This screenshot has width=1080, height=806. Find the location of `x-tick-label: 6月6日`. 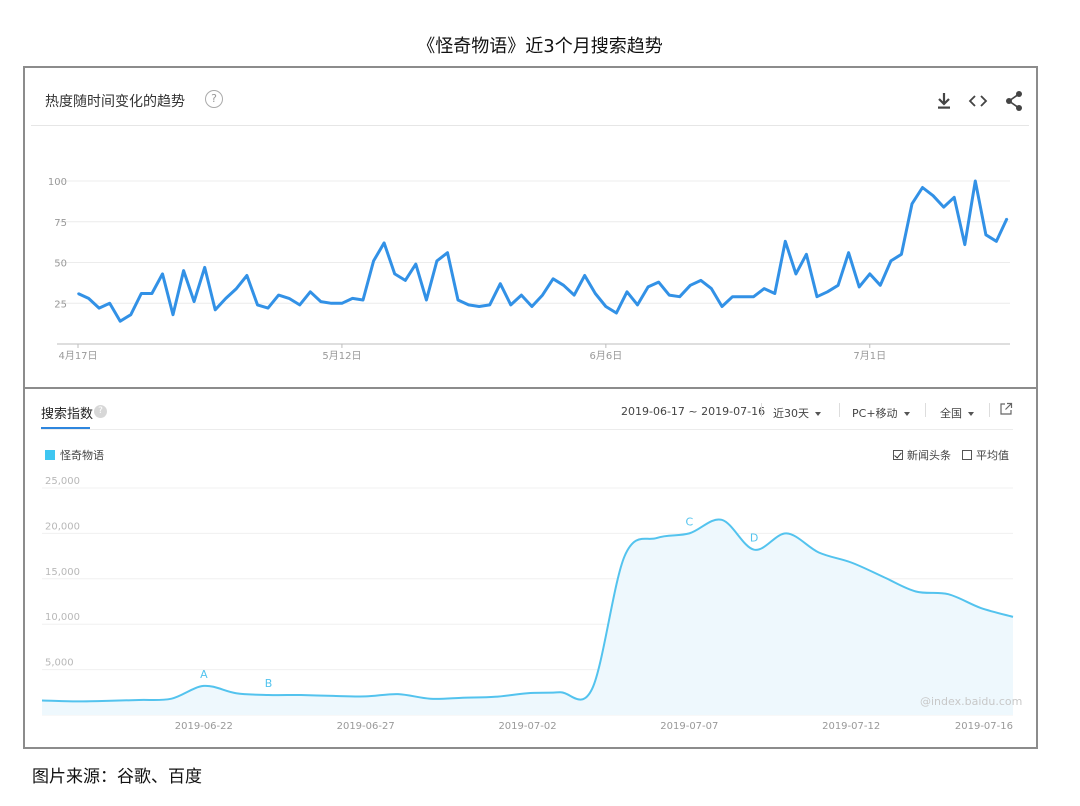

x-tick-label: 6月6日 is located at coordinates (605, 356).